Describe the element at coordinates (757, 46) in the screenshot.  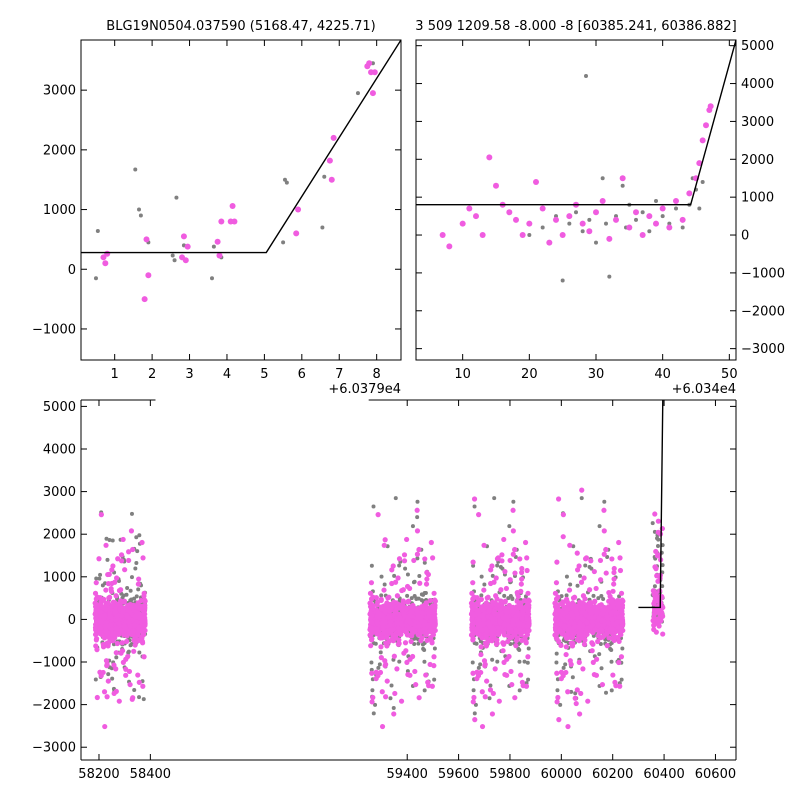
I see `y-tick-label: 5000` at that location.